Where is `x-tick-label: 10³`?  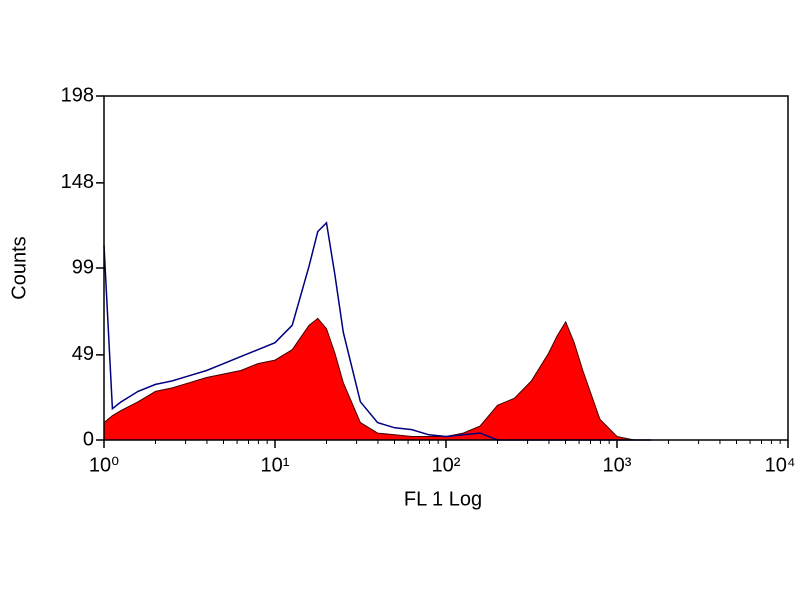
x-tick-label: 10³ is located at coordinates (617, 465).